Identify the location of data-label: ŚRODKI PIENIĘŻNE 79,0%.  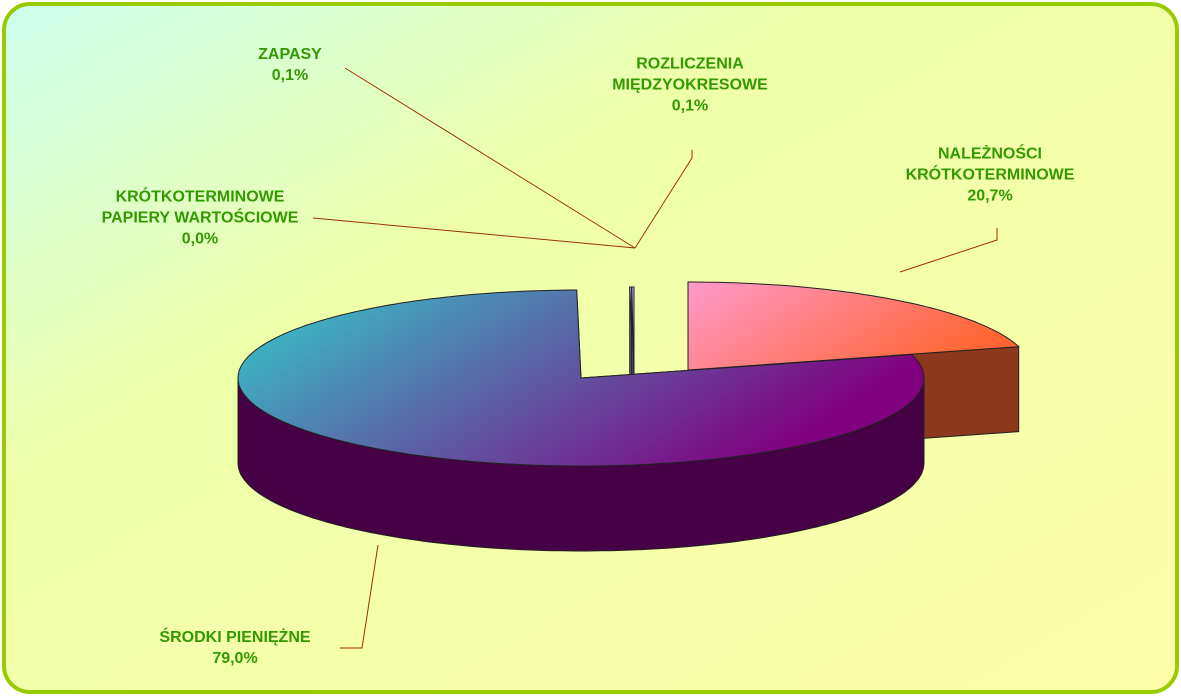
(235, 648).